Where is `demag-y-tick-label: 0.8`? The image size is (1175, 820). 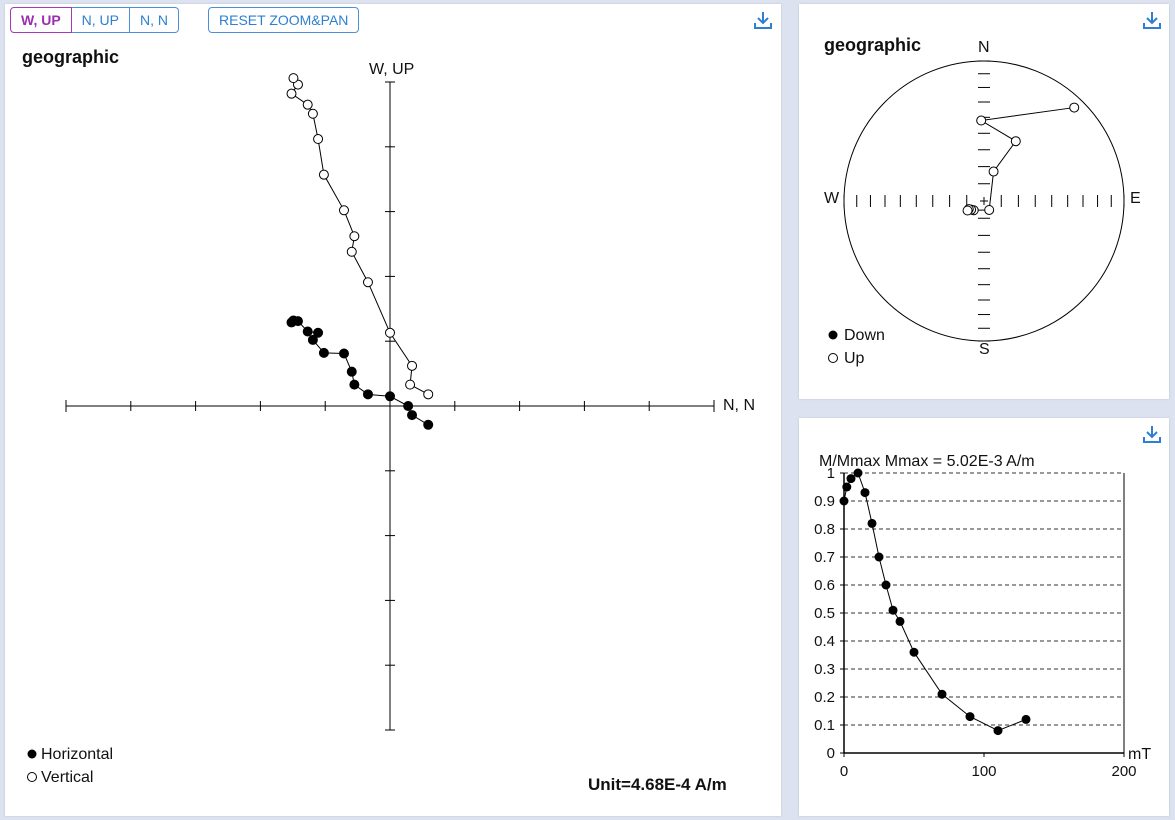 demag-y-tick-label: 0.8 is located at coordinates (824, 529).